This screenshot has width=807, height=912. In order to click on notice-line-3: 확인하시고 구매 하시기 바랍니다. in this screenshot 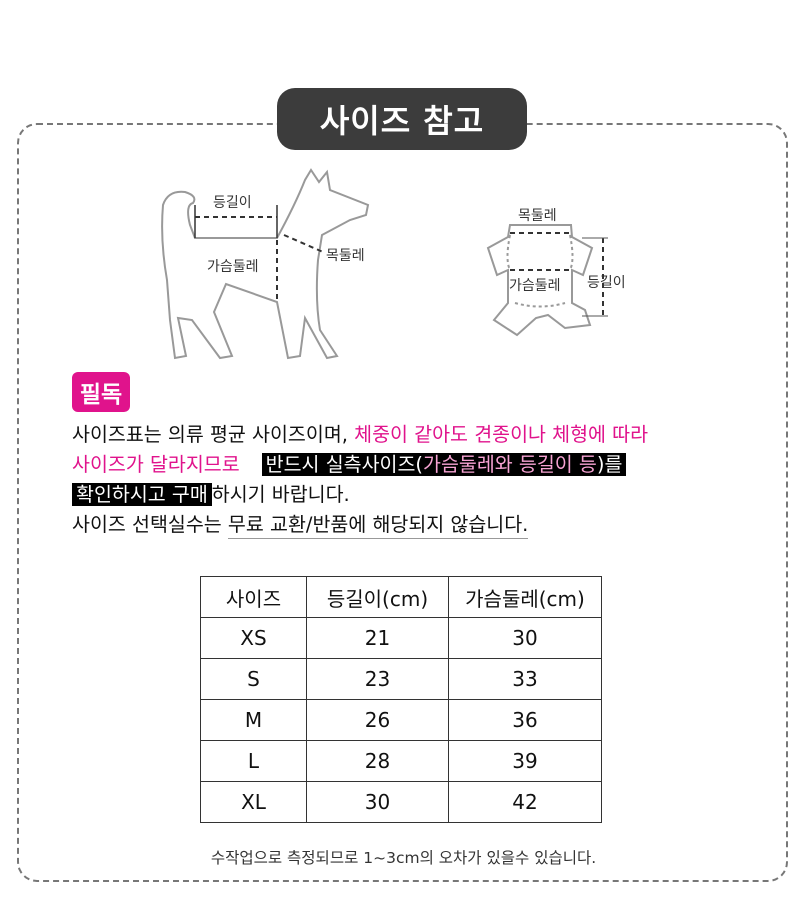, I will do `click(211, 495)`.